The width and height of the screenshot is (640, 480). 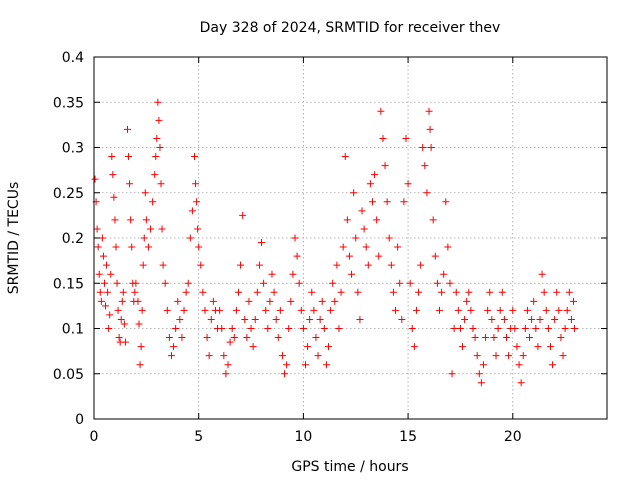 What do you see at coordinates (73, 149) in the screenshot?
I see `y-tick-label: 0.3` at bounding box center [73, 149].